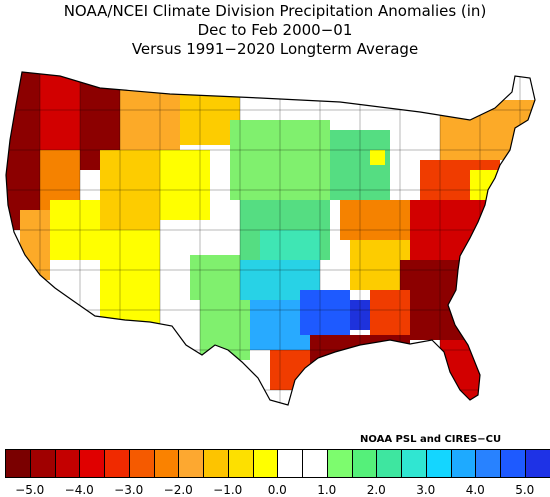 This screenshot has width=550, height=497. What do you see at coordinates (60, 111) in the screenshot?
I see `region-washington-interior` at bounding box center [60, 111].